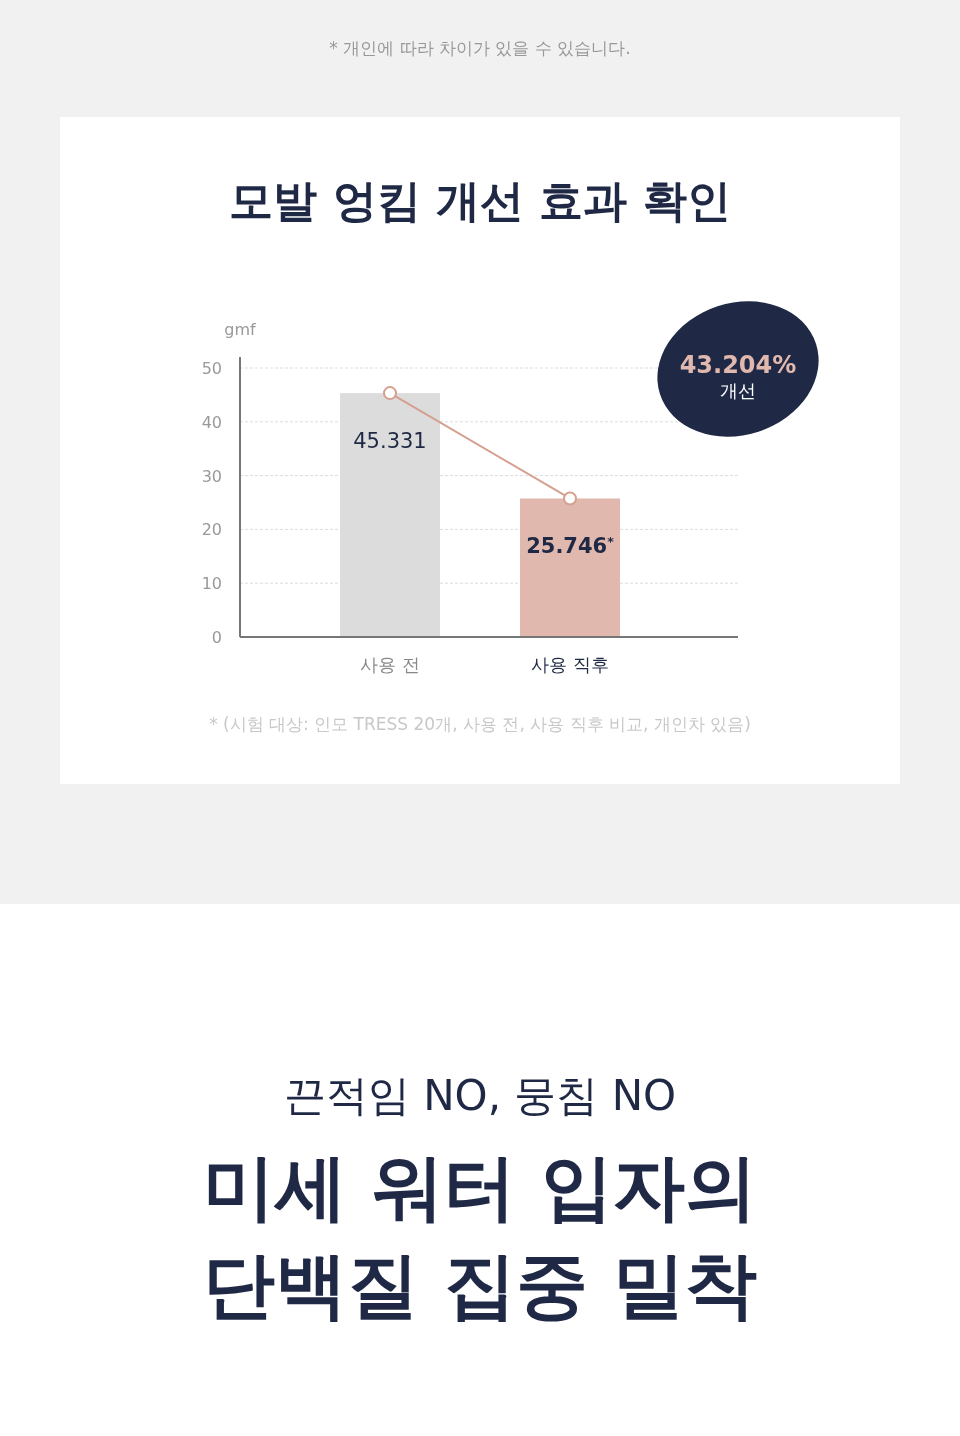 This screenshot has width=960, height=1436. I want to click on y-tick-label: 30, so click(211, 476).